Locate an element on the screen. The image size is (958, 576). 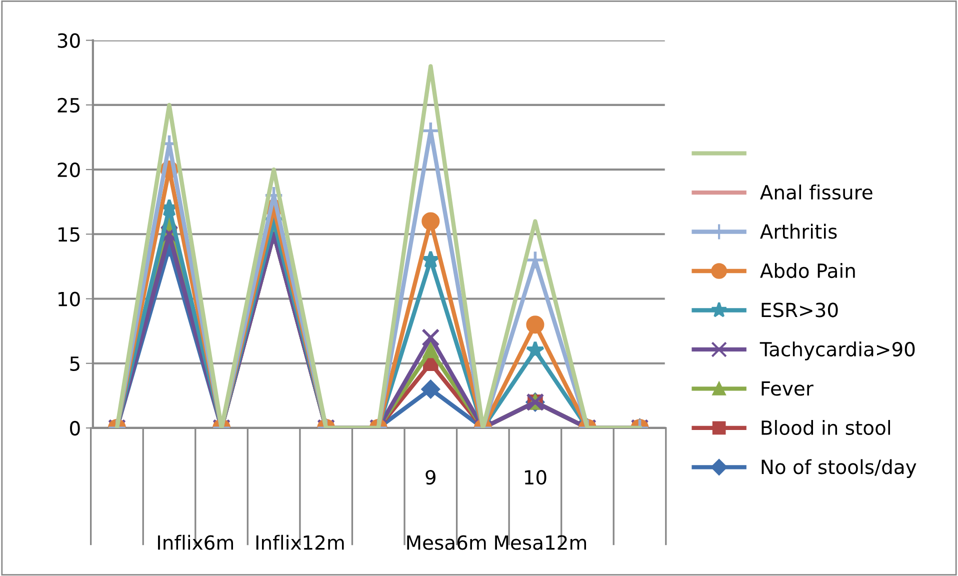
y-tick-label: 5 is located at coordinates (75, 364).